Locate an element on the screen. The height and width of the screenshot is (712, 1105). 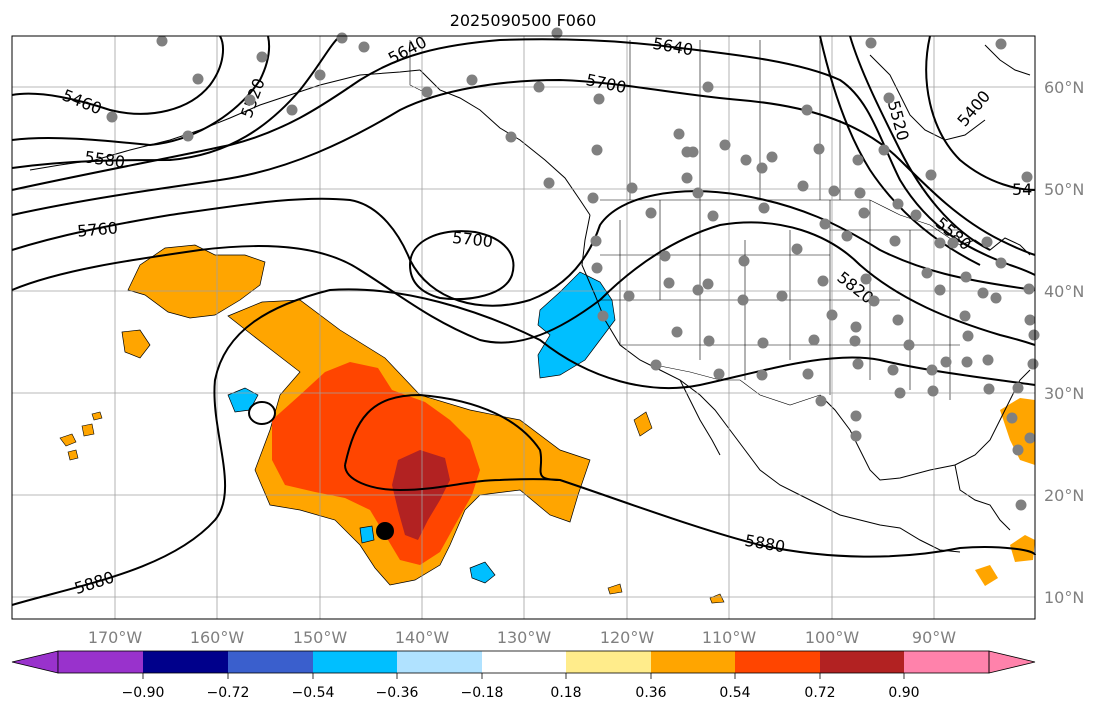
coastline-great-lakes is located at coordinates (995, 246).